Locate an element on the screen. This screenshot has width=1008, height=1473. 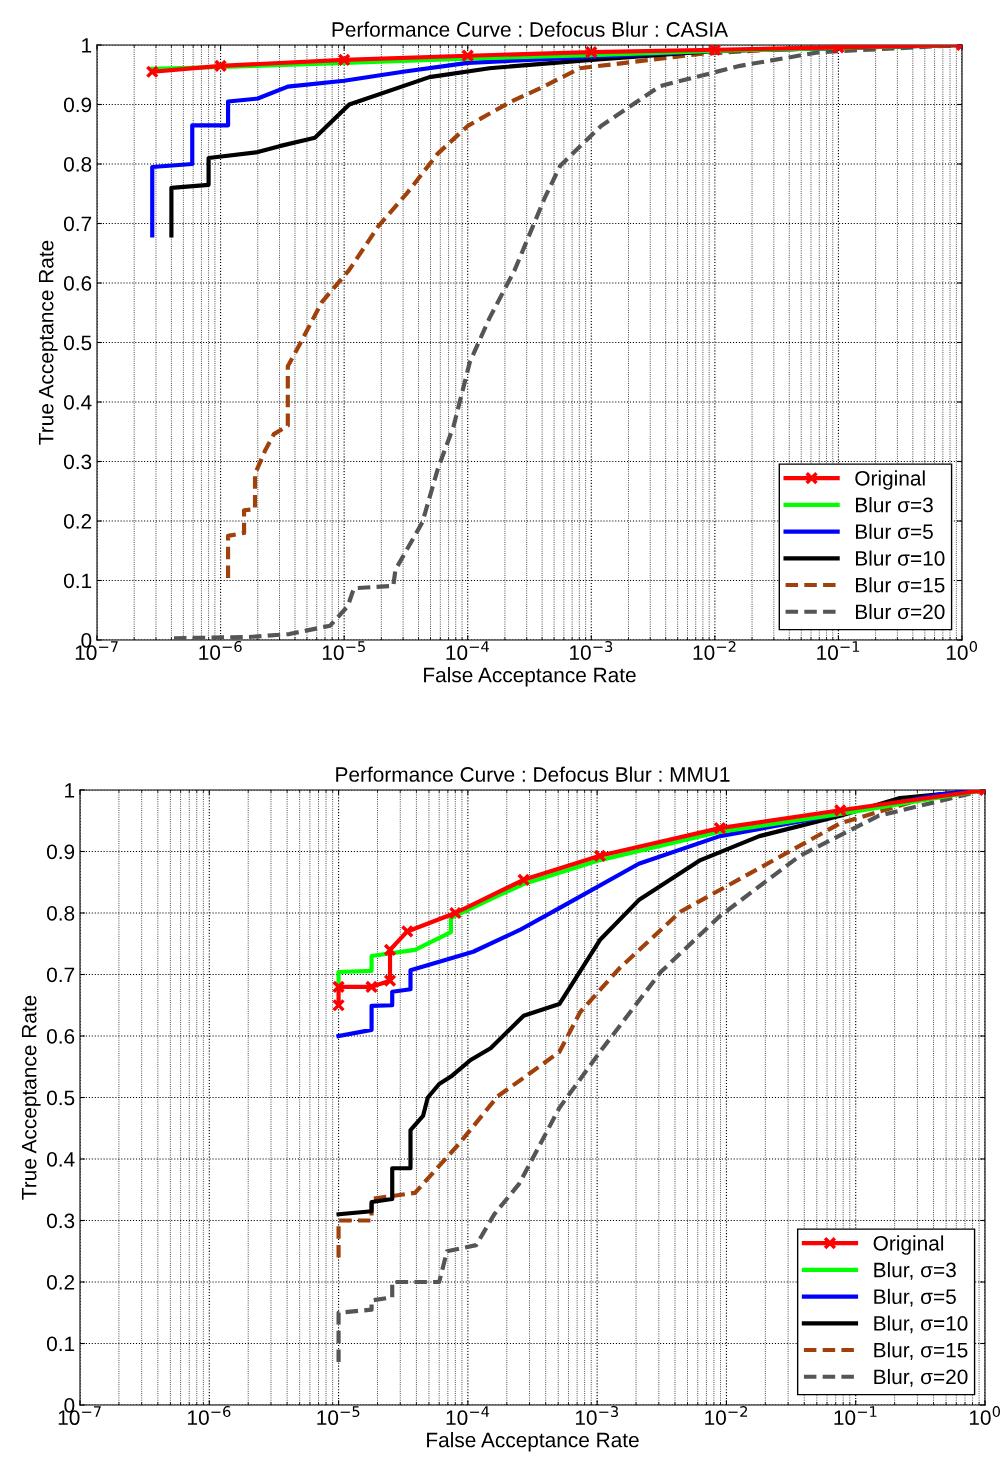
legend-label: Blur, σ=3 is located at coordinates (915, 1271).